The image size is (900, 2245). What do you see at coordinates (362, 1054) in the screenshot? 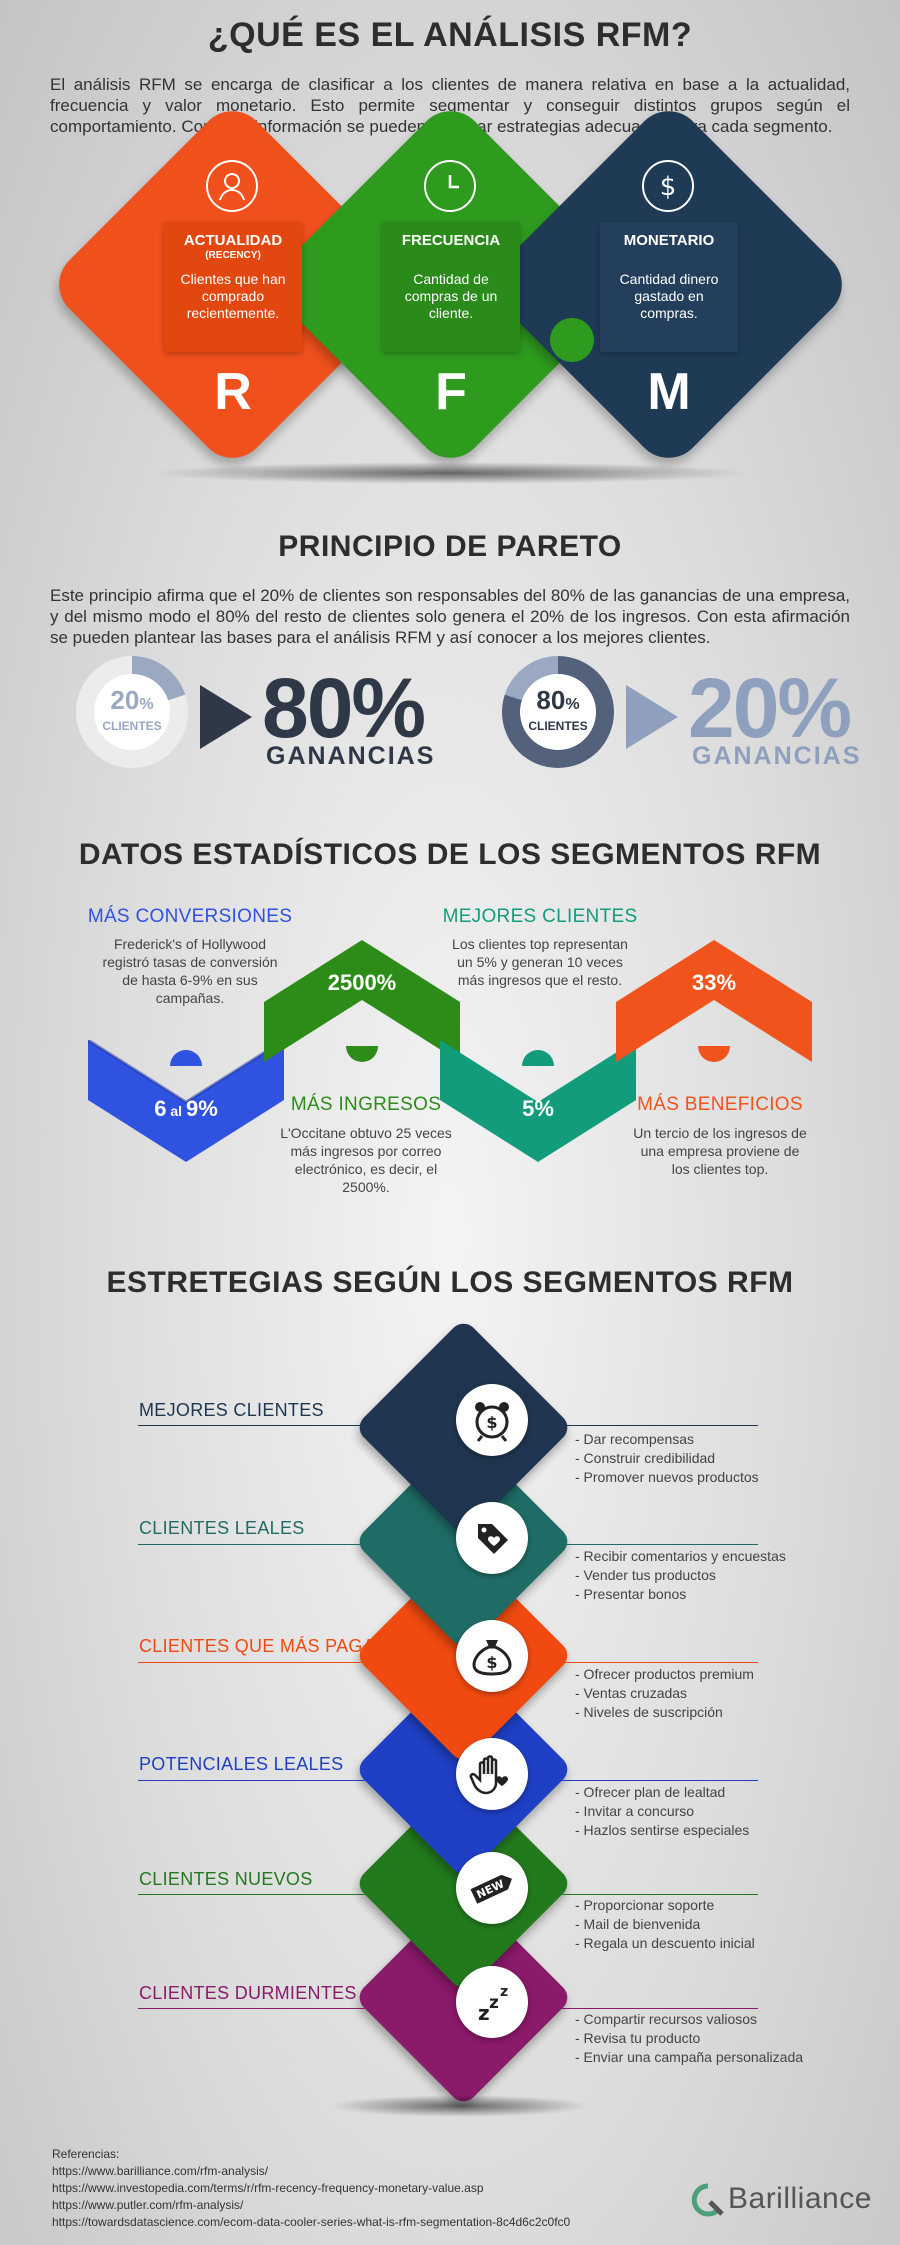
I see `revenue-knob` at bounding box center [362, 1054].